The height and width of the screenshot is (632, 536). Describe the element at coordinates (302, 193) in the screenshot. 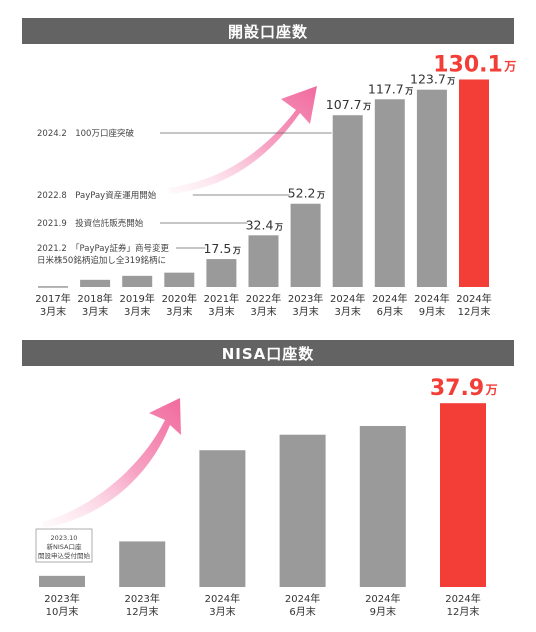

I see `chart1-data-label: 52.2` at that location.